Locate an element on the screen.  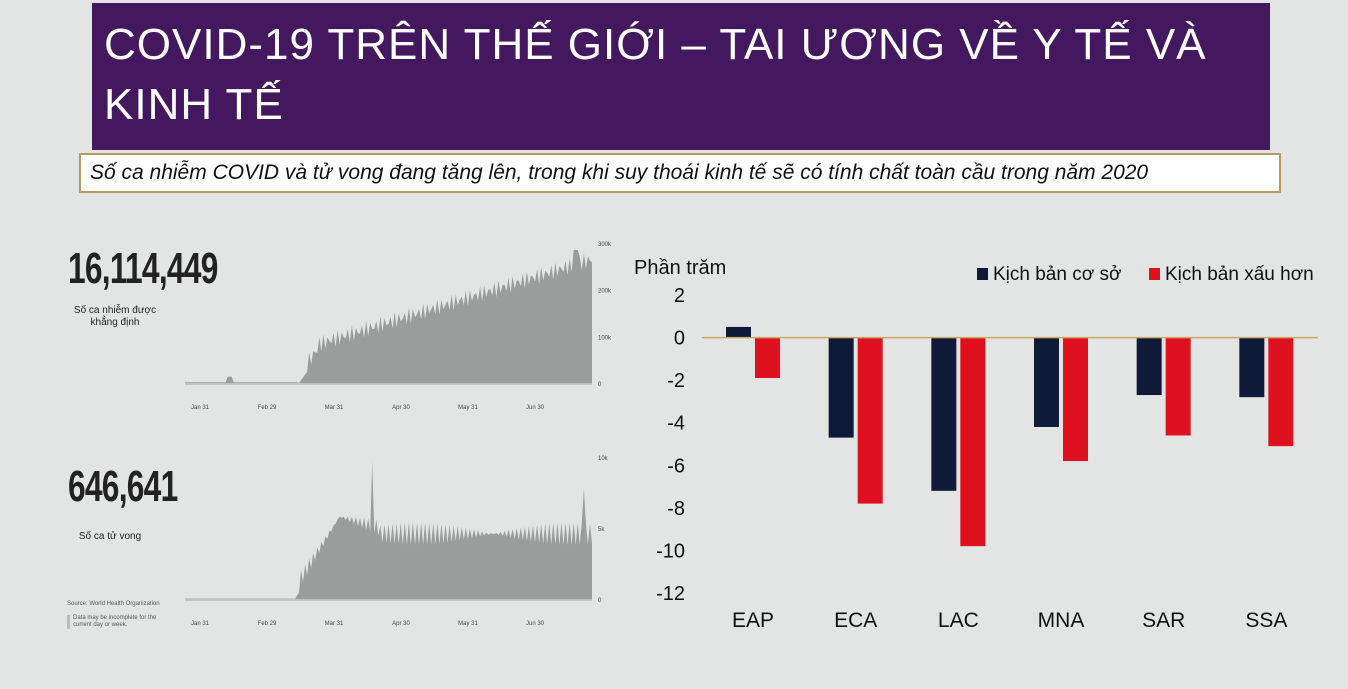
bar-eca-base is located at coordinates (841, 387).